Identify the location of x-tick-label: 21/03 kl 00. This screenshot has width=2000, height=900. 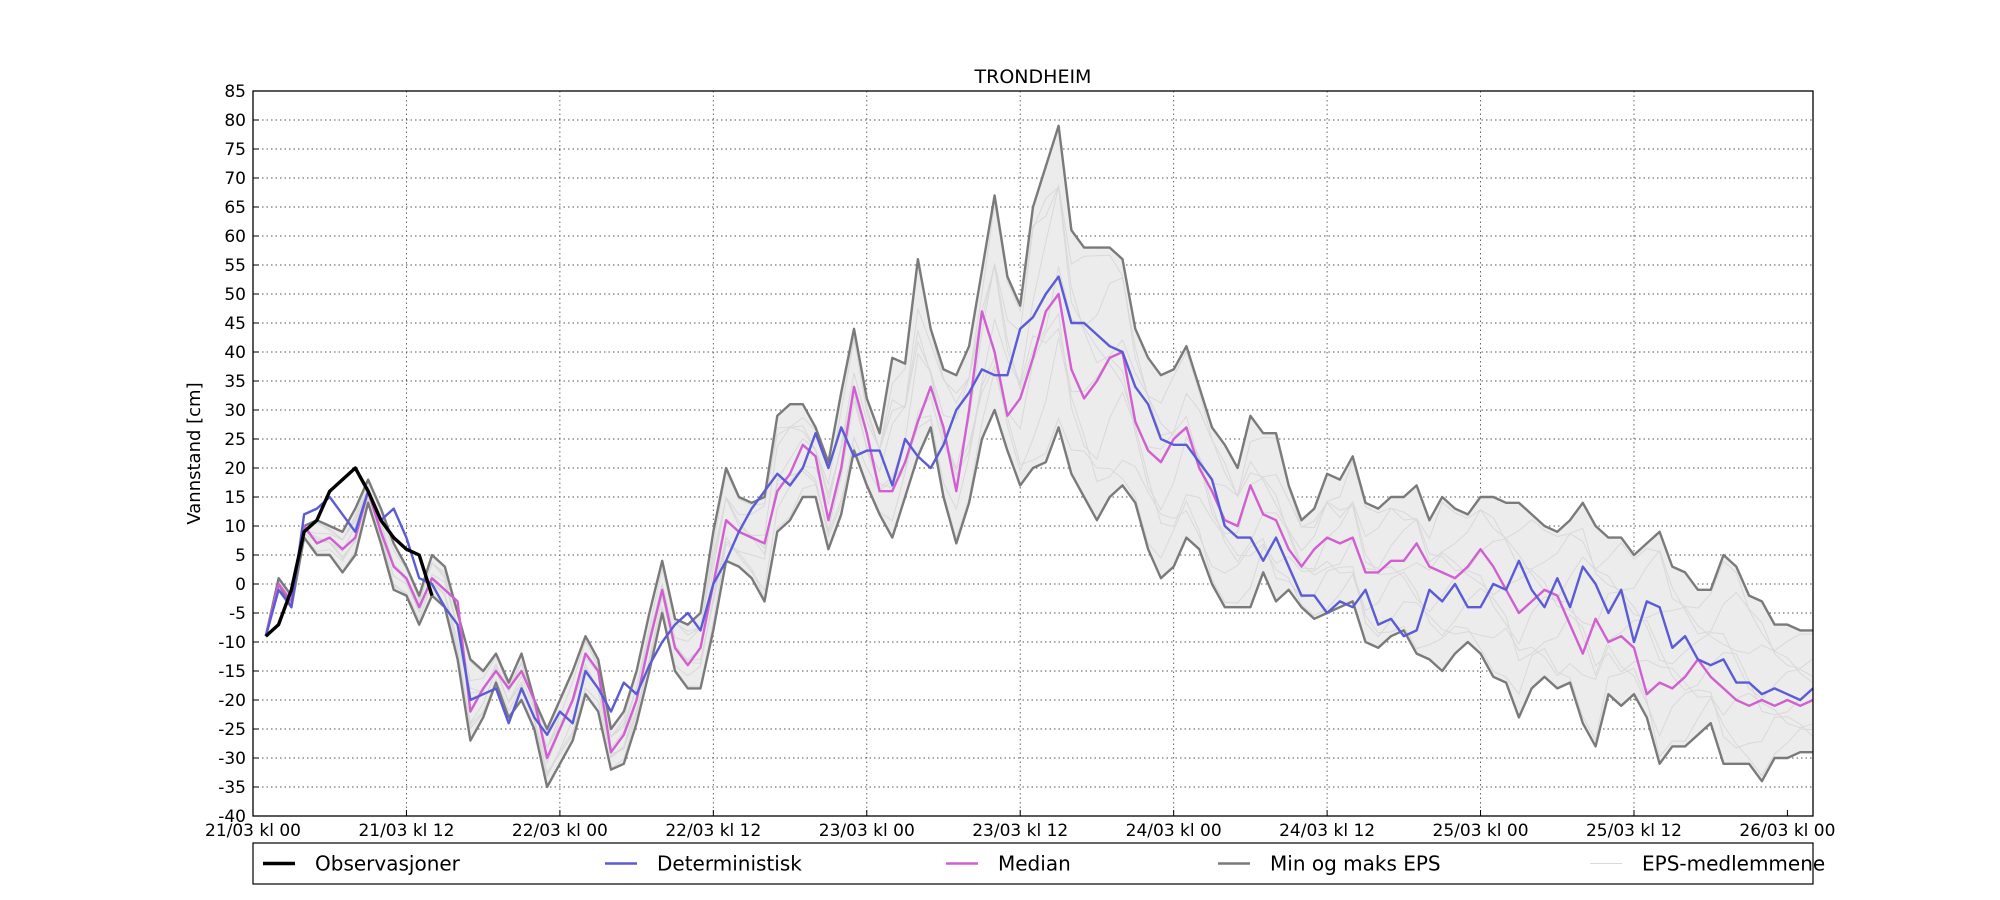
(253, 831).